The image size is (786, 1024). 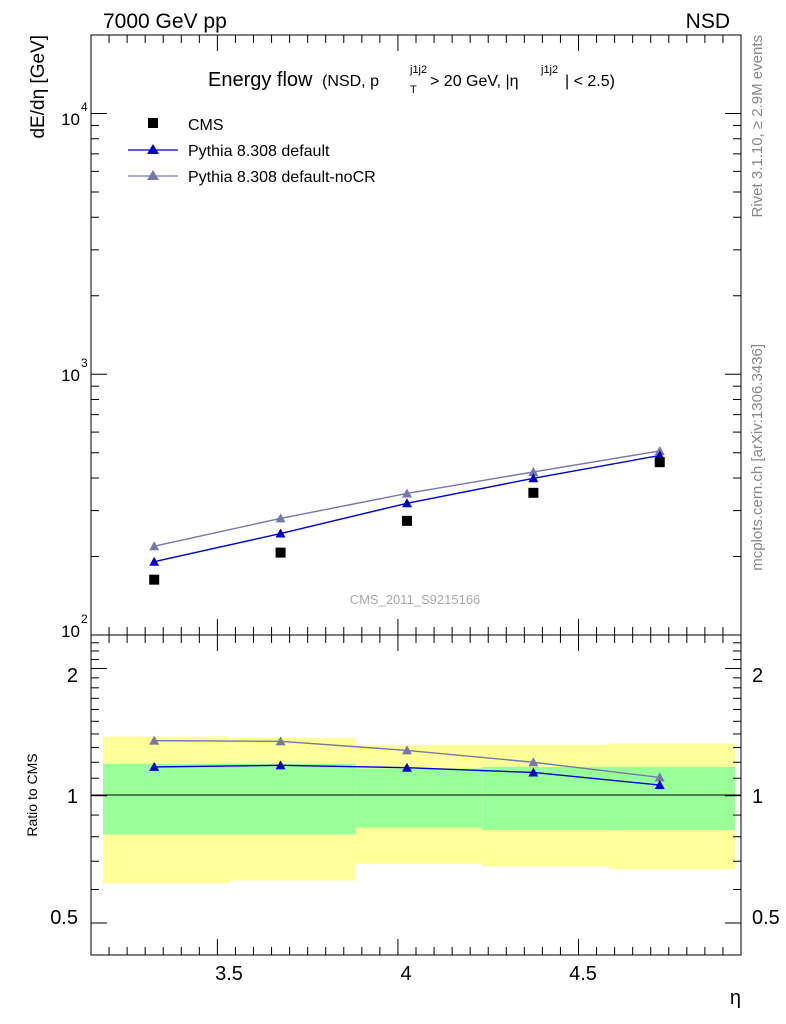 What do you see at coordinates (708, 21) in the screenshot?
I see `header-right: NSD` at bounding box center [708, 21].